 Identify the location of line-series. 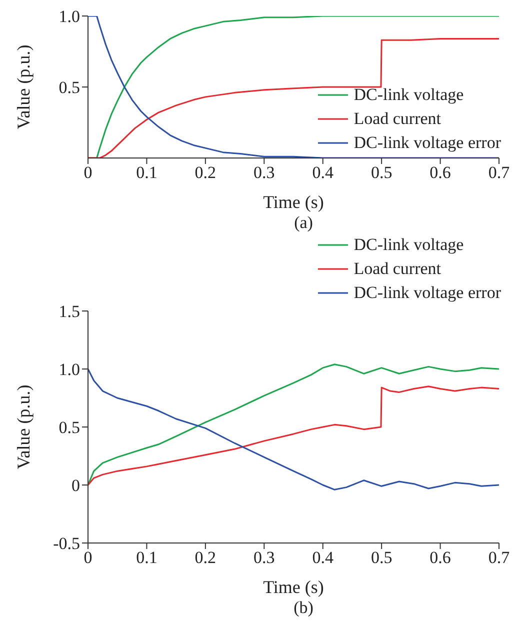
(293, 436).